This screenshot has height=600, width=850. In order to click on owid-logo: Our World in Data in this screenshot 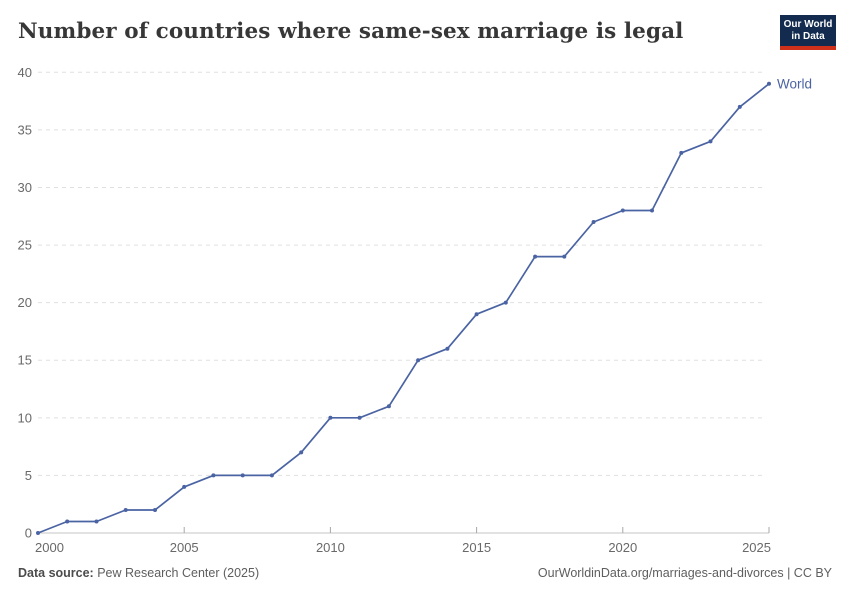, I will do `click(808, 32)`.